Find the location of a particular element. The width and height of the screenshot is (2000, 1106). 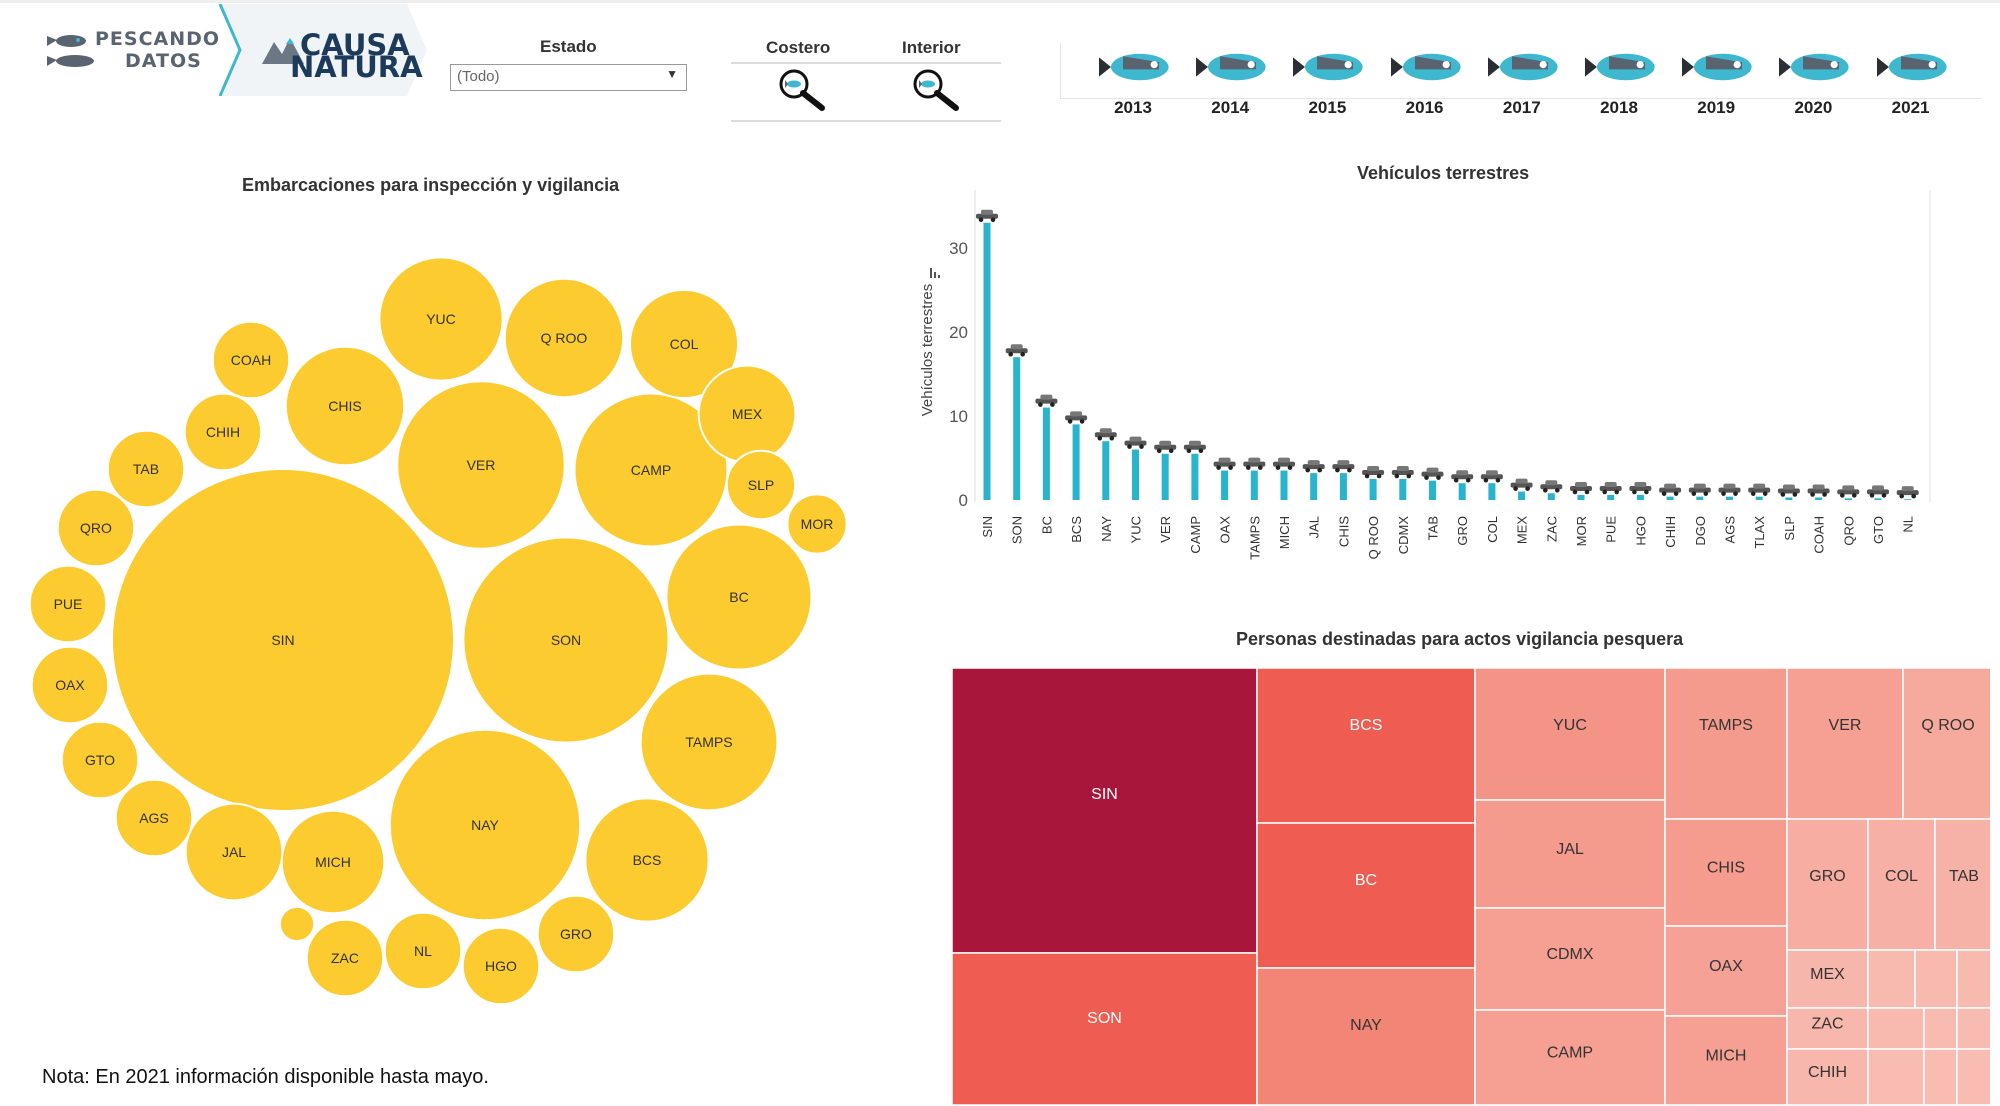

treemap-cell: MICH is located at coordinates (1726, 1060).